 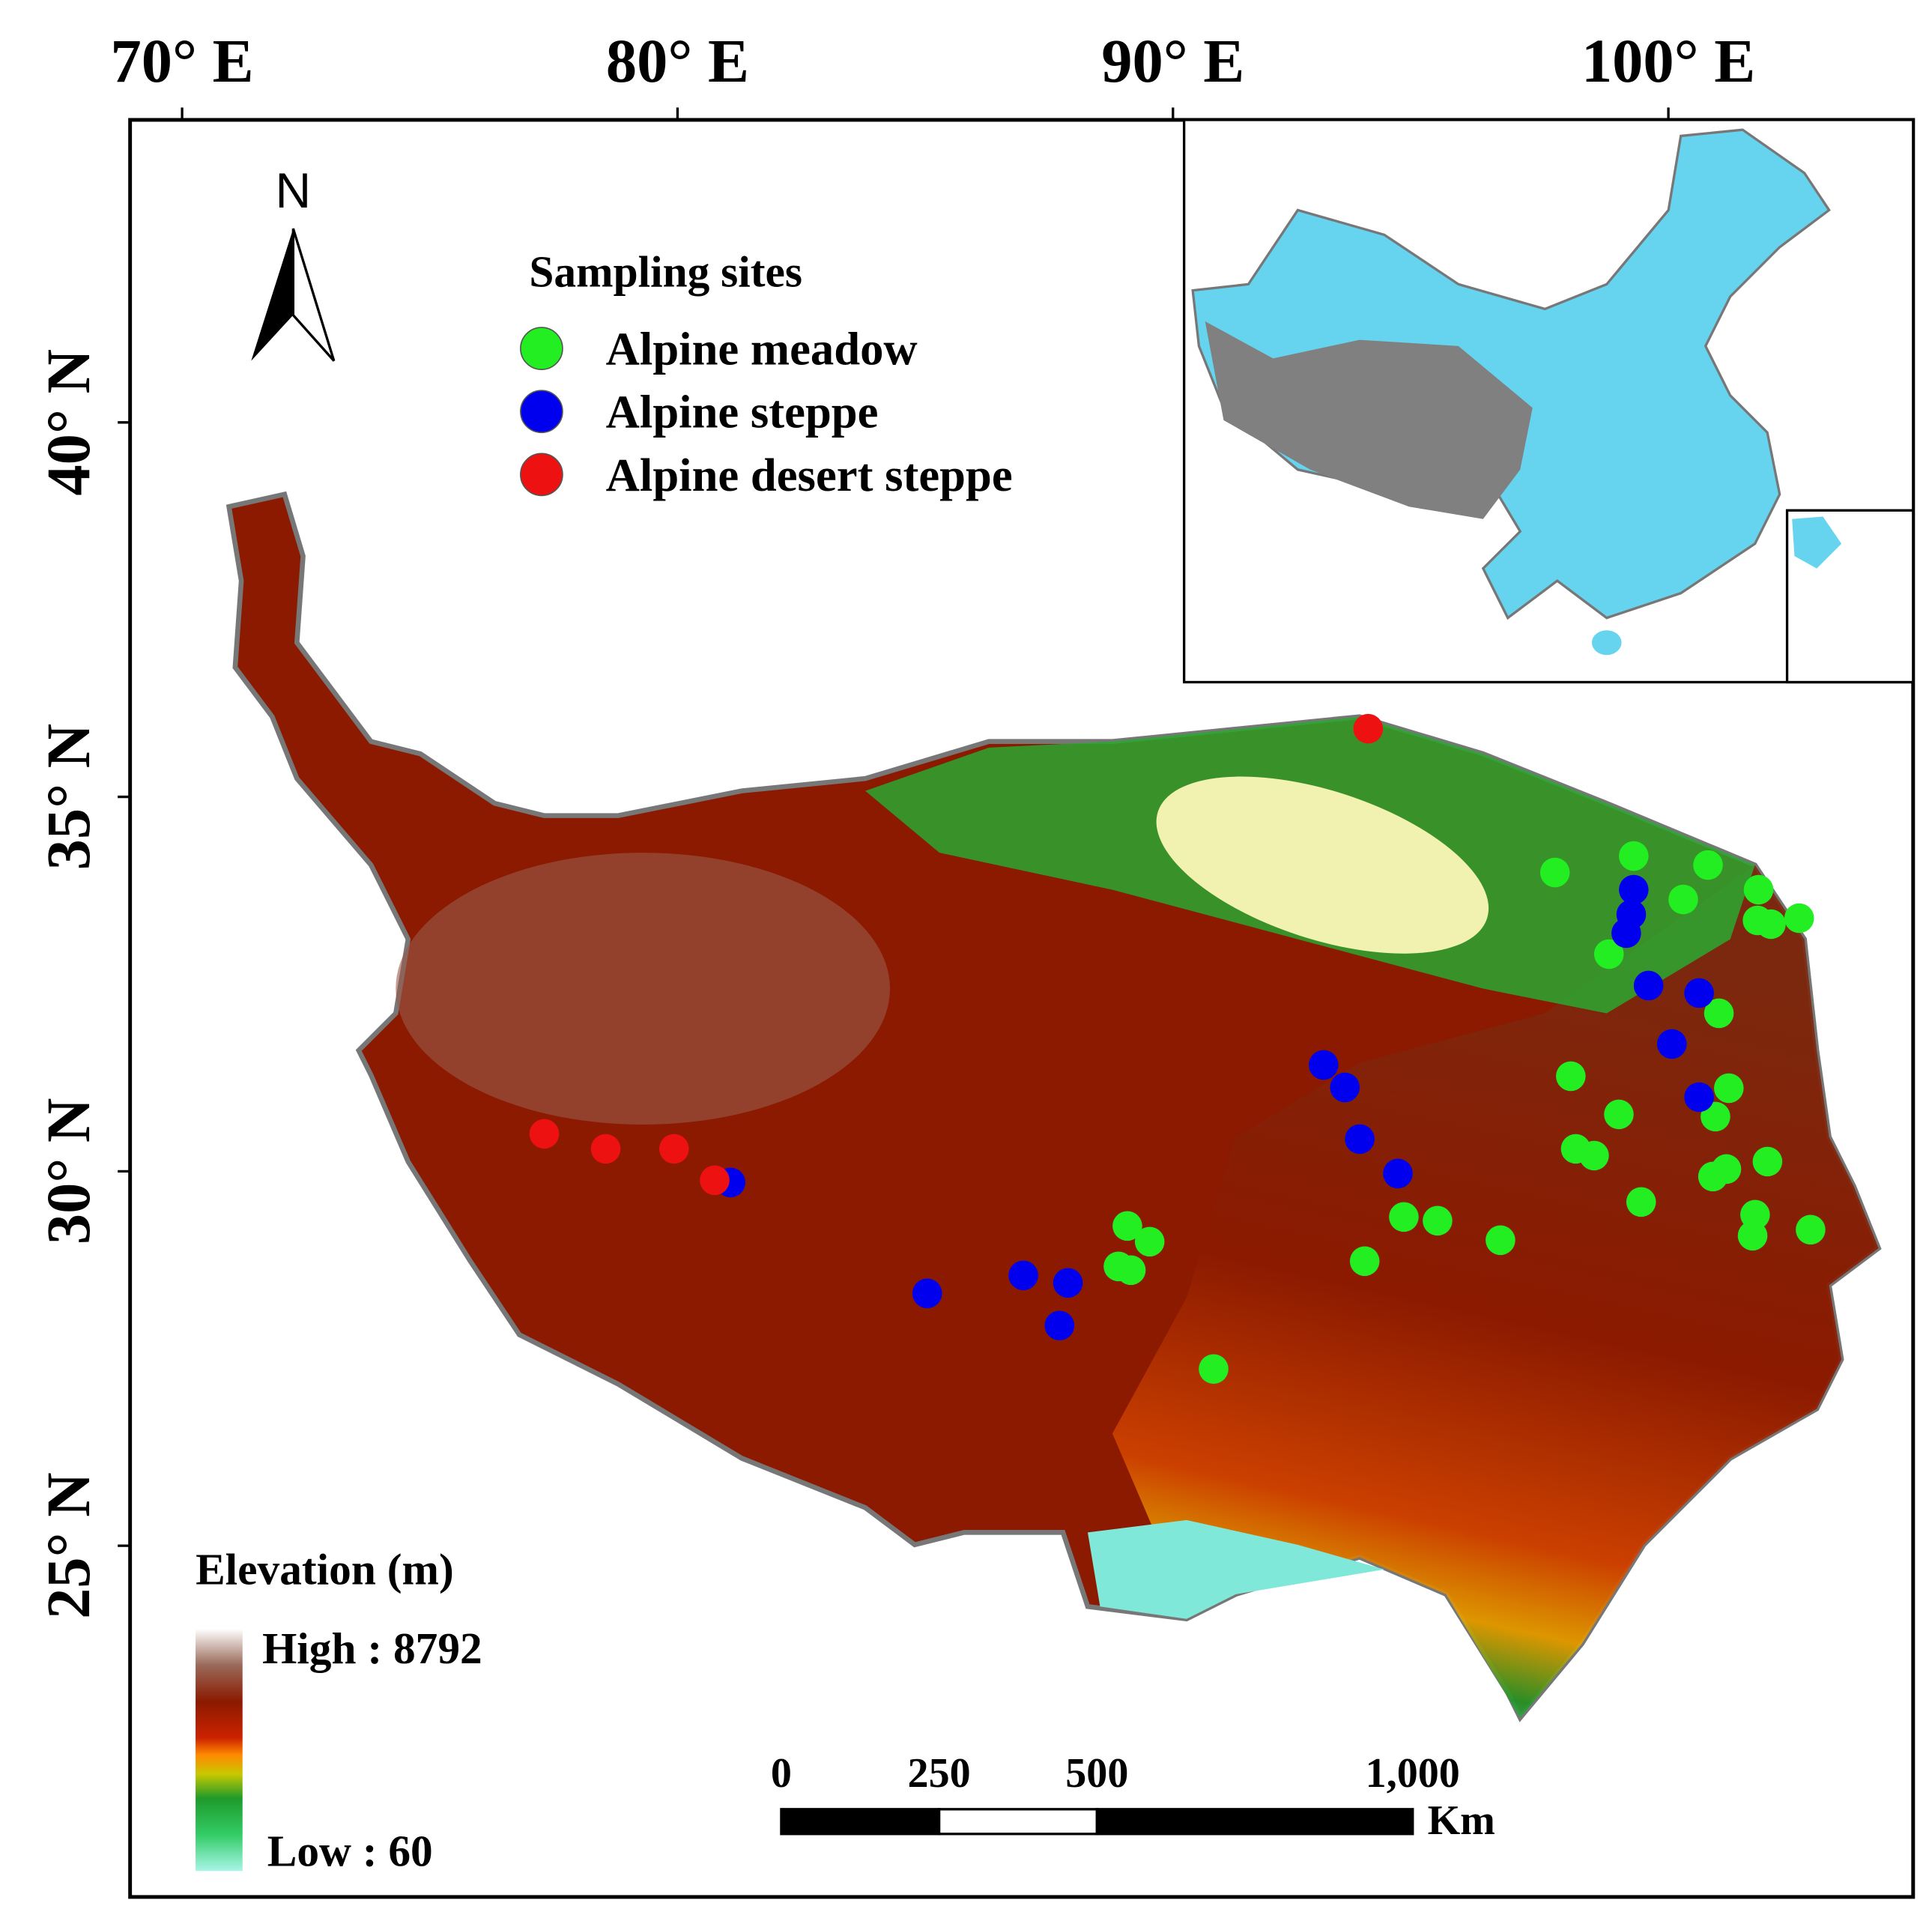 What do you see at coordinates (939, 1773) in the screenshot?
I see `scale-label: 250` at bounding box center [939, 1773].